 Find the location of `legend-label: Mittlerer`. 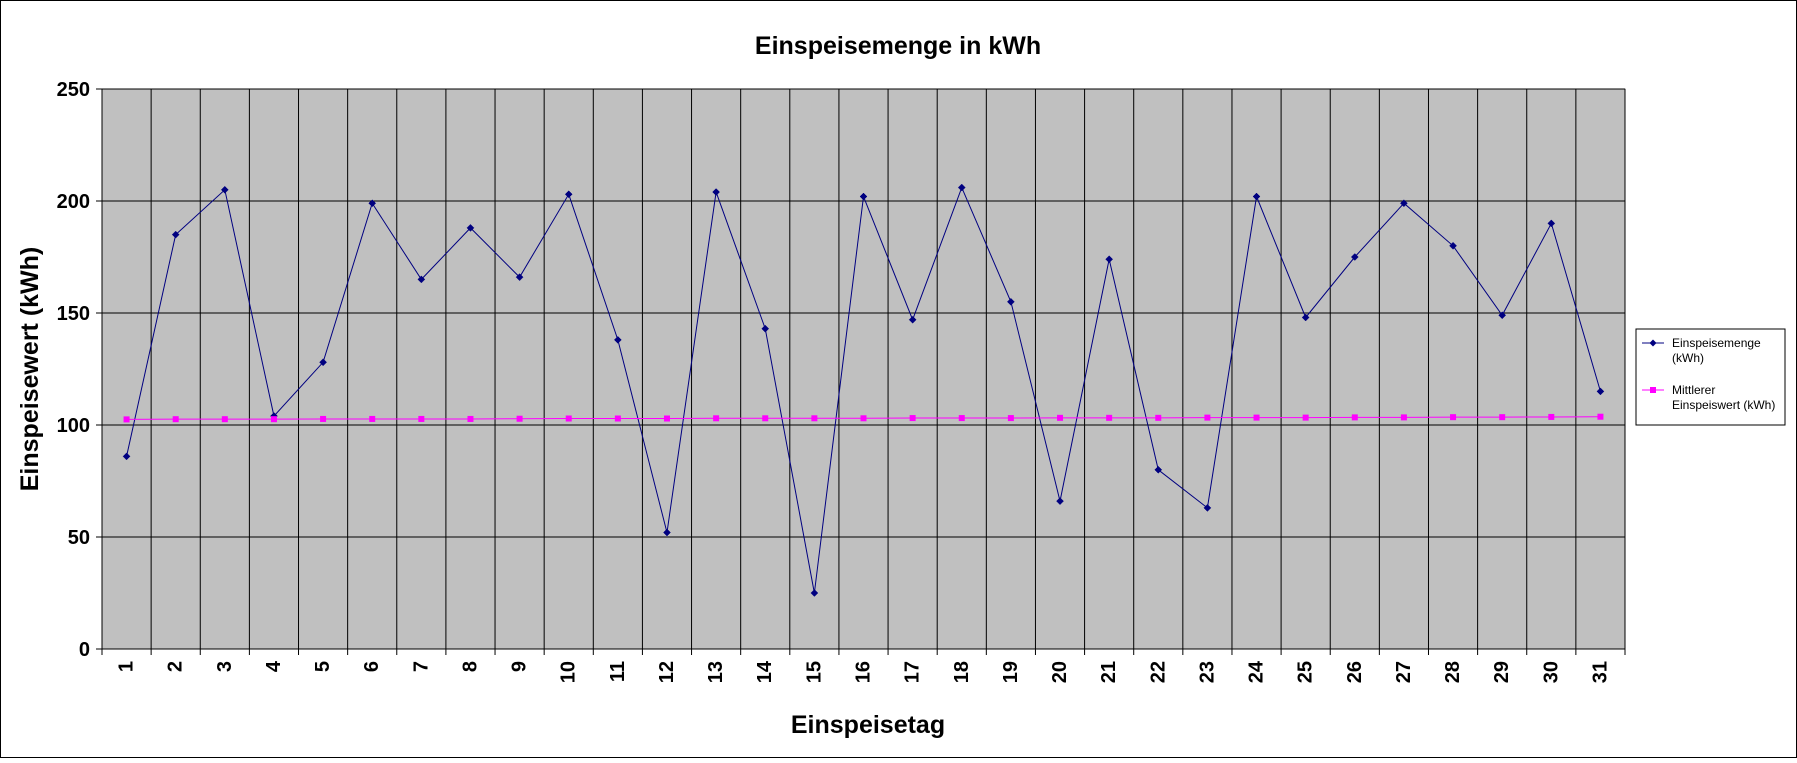

legend-label: Mittlerer is located at coordinates (1693, 390).